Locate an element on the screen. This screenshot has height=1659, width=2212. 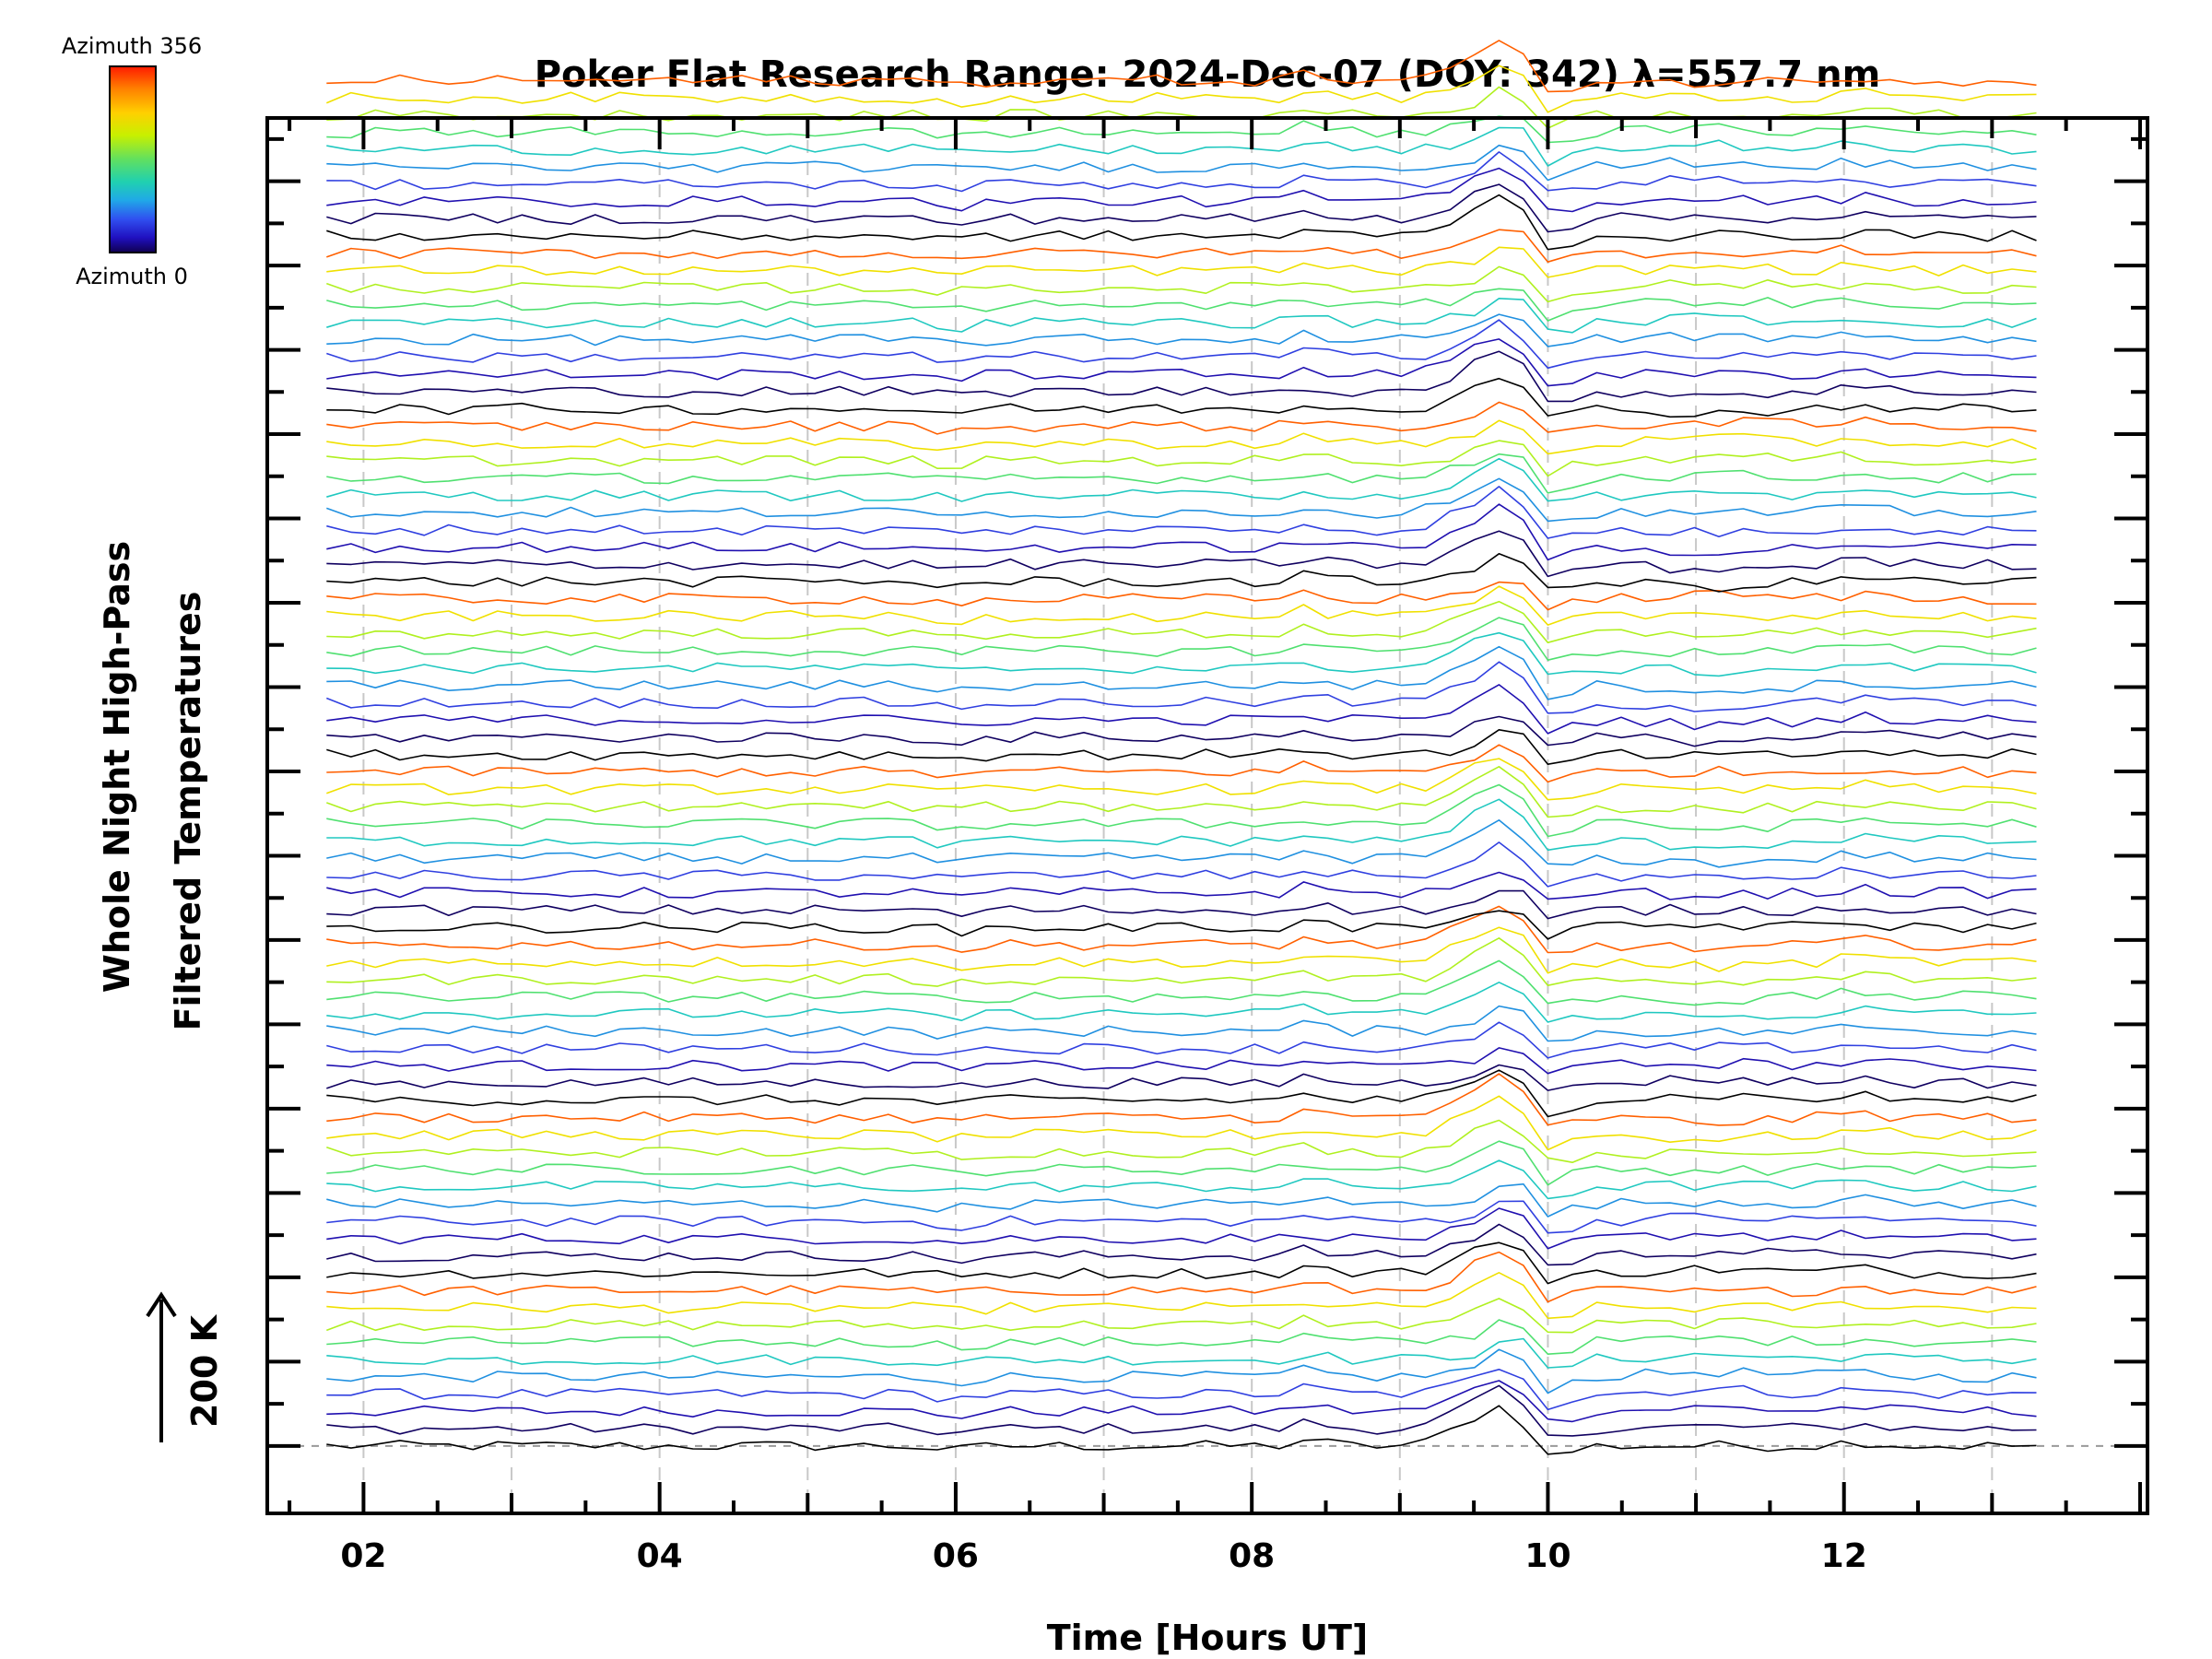
y-axis-label-line2: Filtered Temperatures is located at coordinates (188, 811).